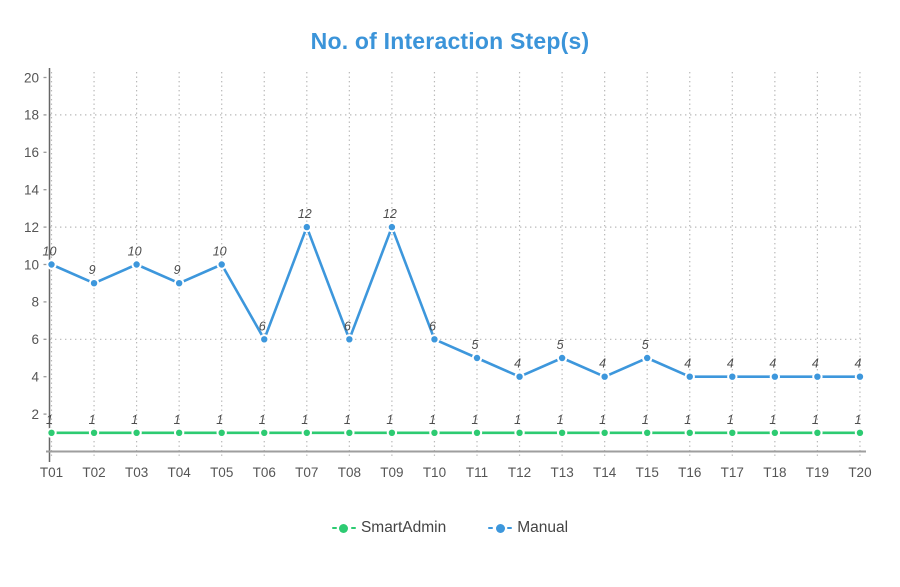 The width and height of the screenshot is (900, 587). Describe the element at coordinates (305, 214) in the screenshot. I see `point-label-manual-t07: 12` at that location.